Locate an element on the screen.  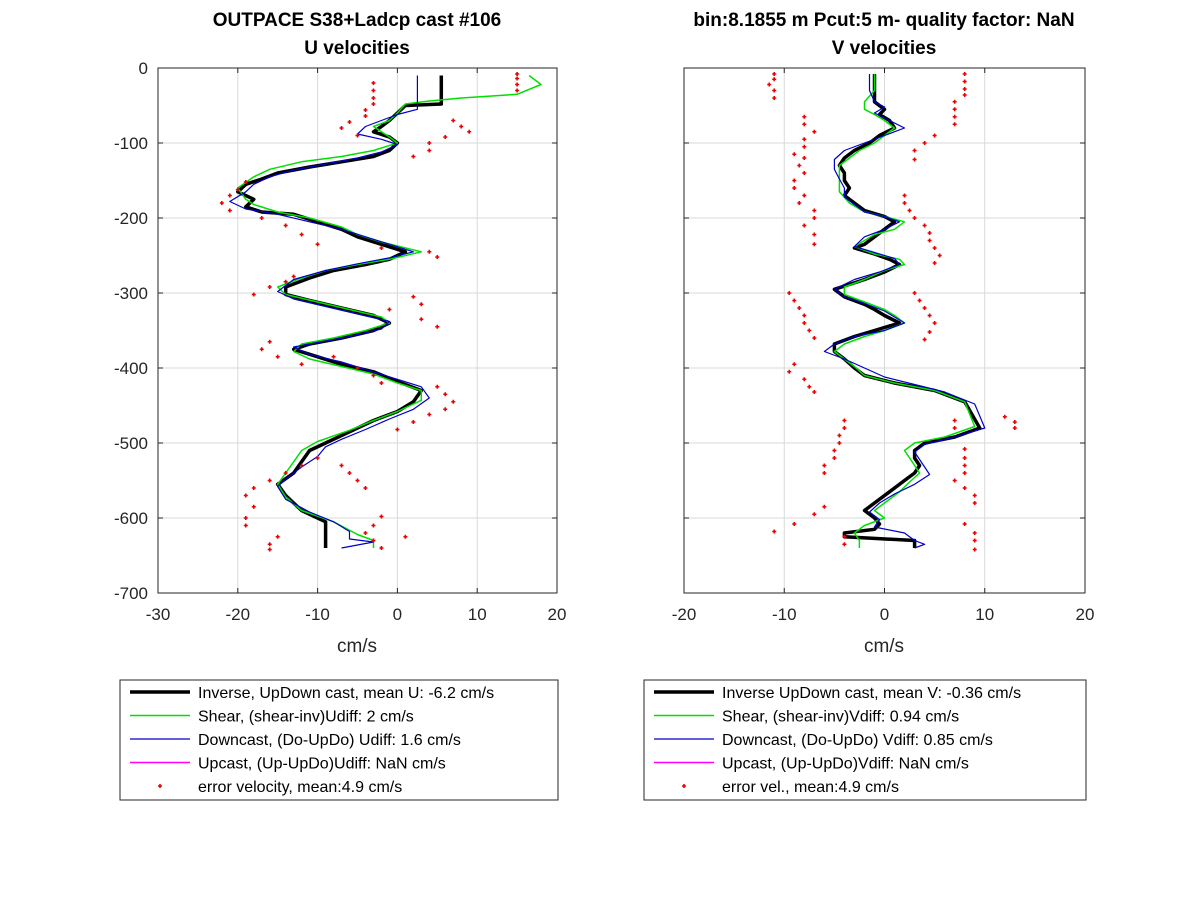
v-legend-label-upcast: Upcast, (Up-UpDo)Vdiff: NaN cm/s is located at coordinates (845, 764).